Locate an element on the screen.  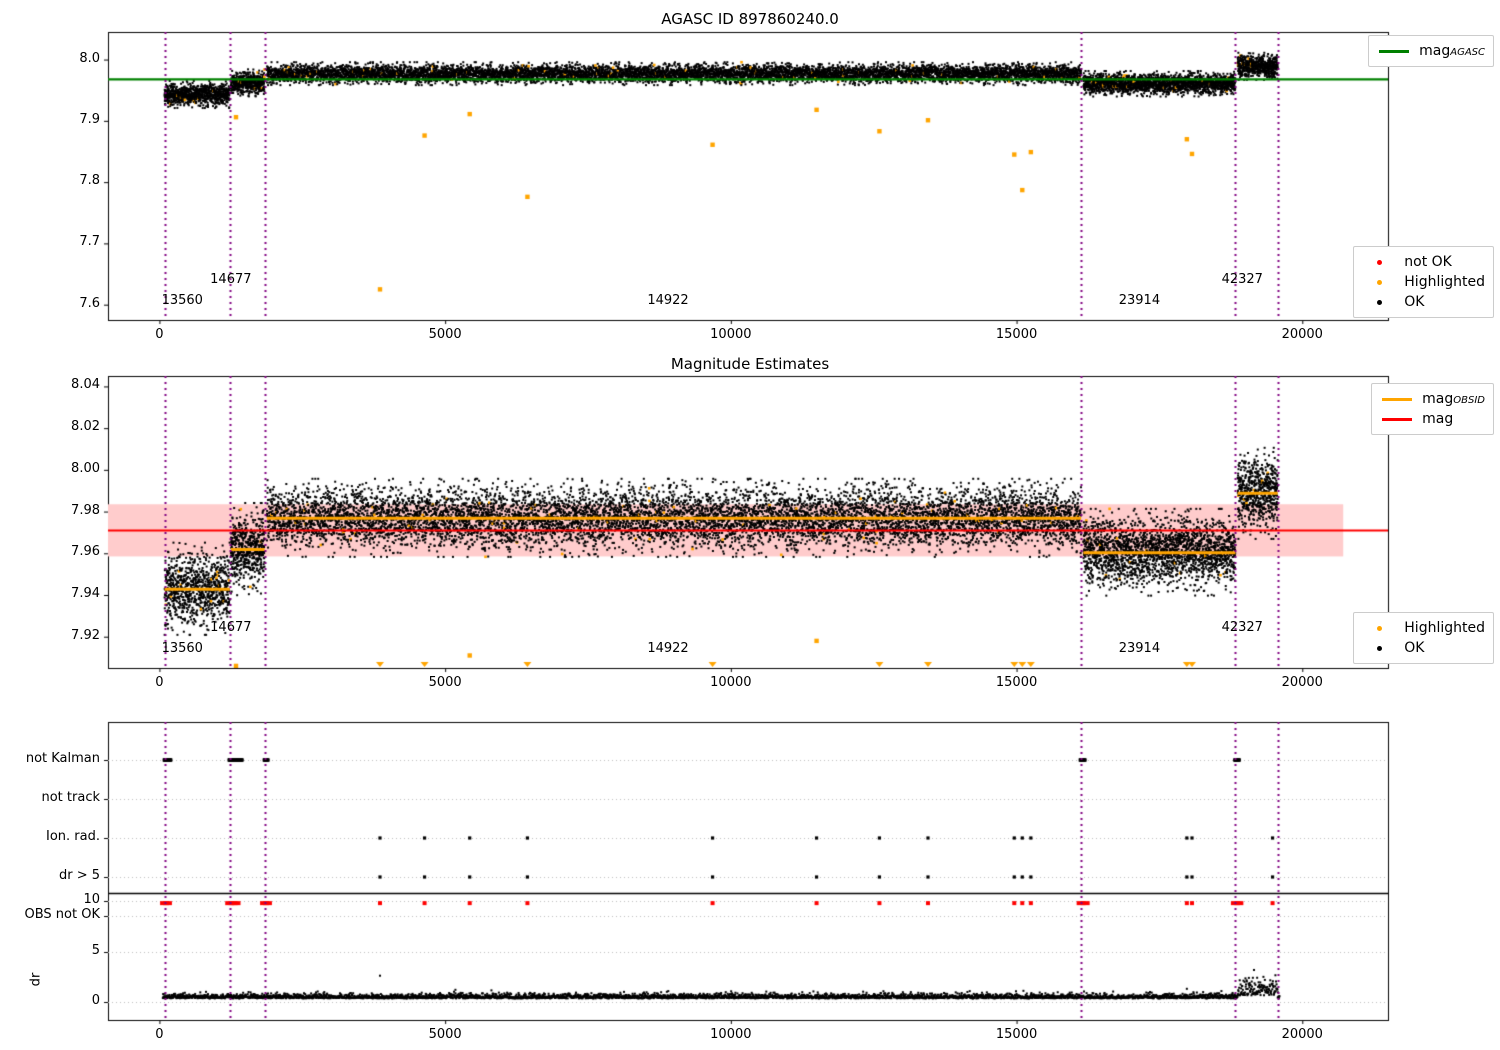
legend-label: magAGASC is located at coordinates (1452, 51).